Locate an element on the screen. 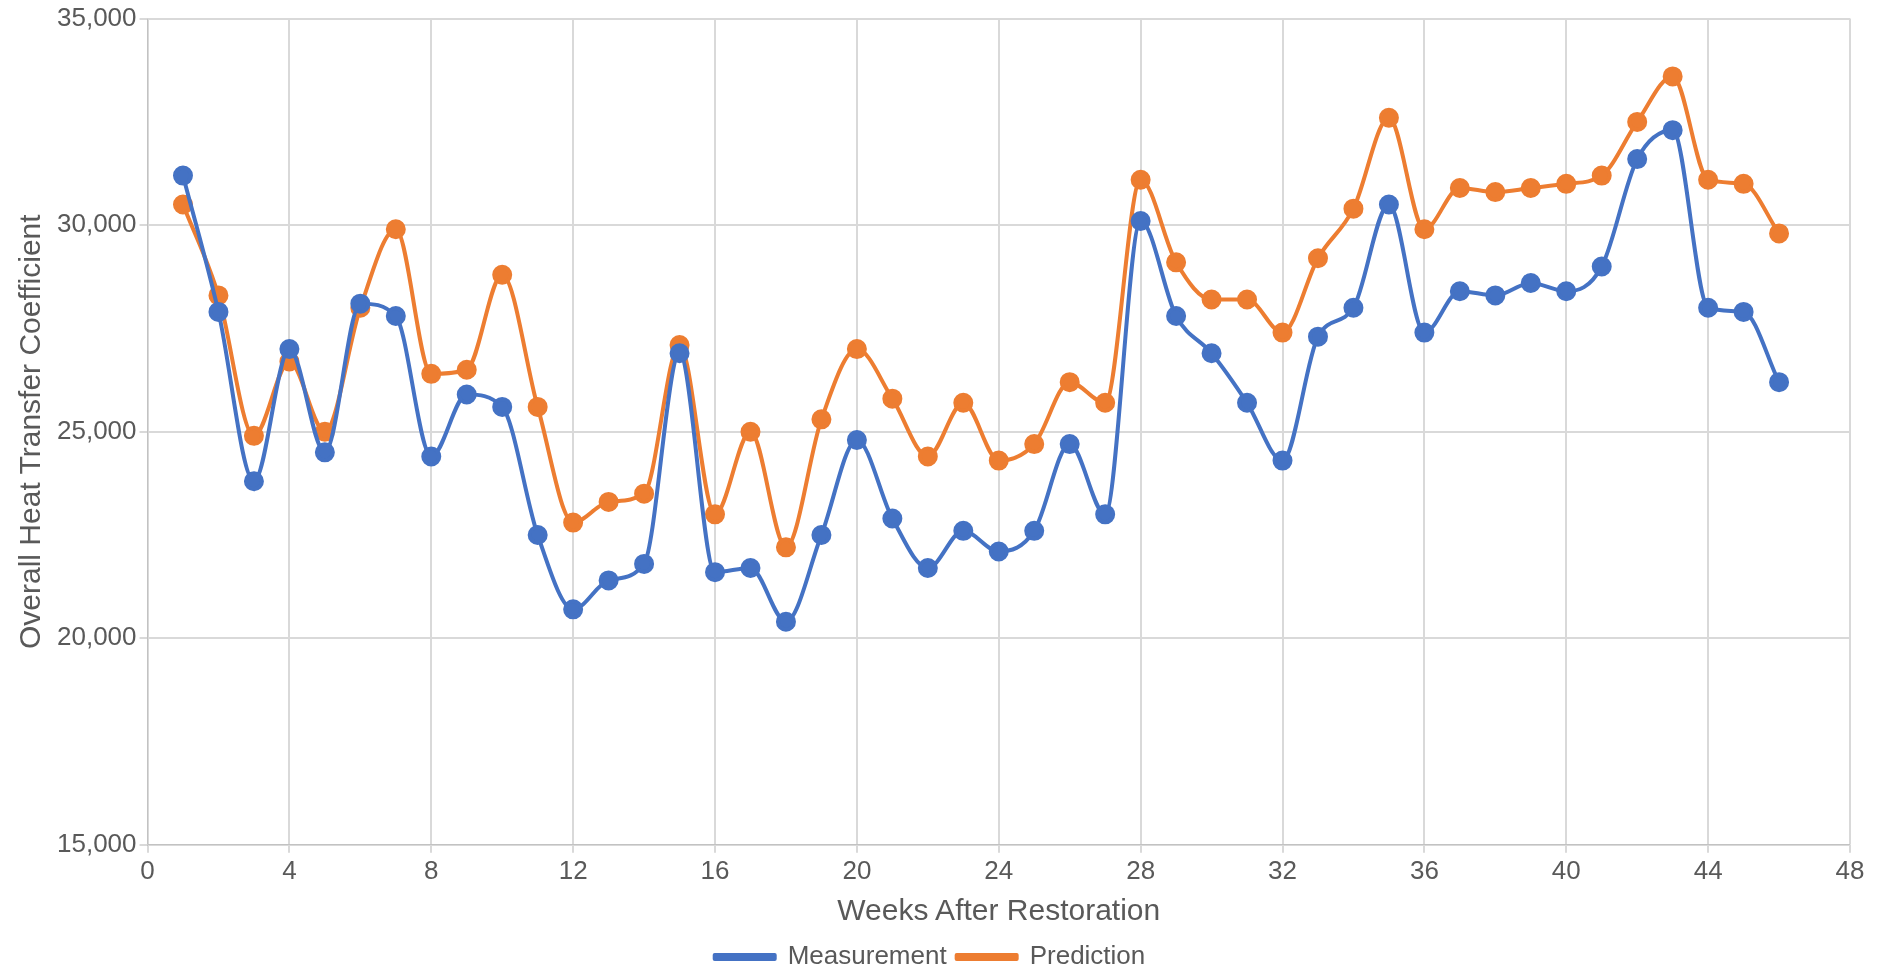  y-tick-label: 30,000 is located at coordinates (96, 223).